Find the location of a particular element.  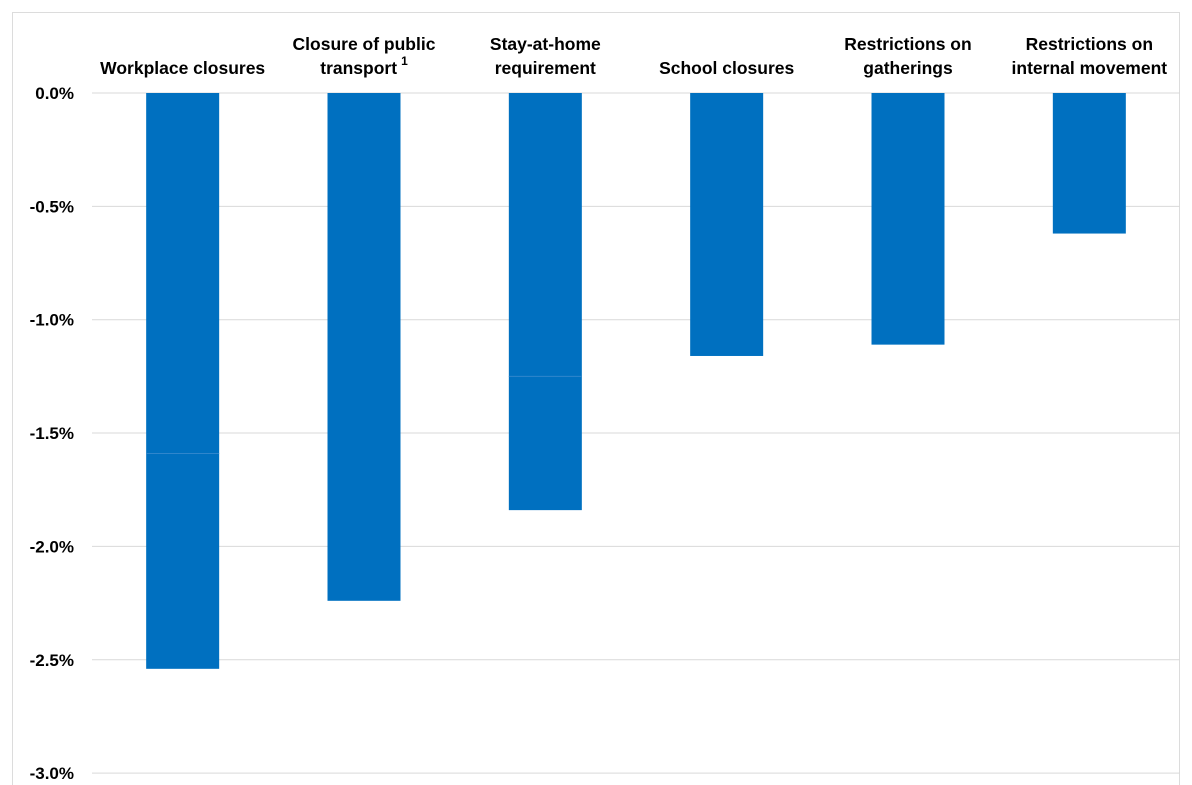

y-tick-label: -2.0% is located at coordinates (52, 546).